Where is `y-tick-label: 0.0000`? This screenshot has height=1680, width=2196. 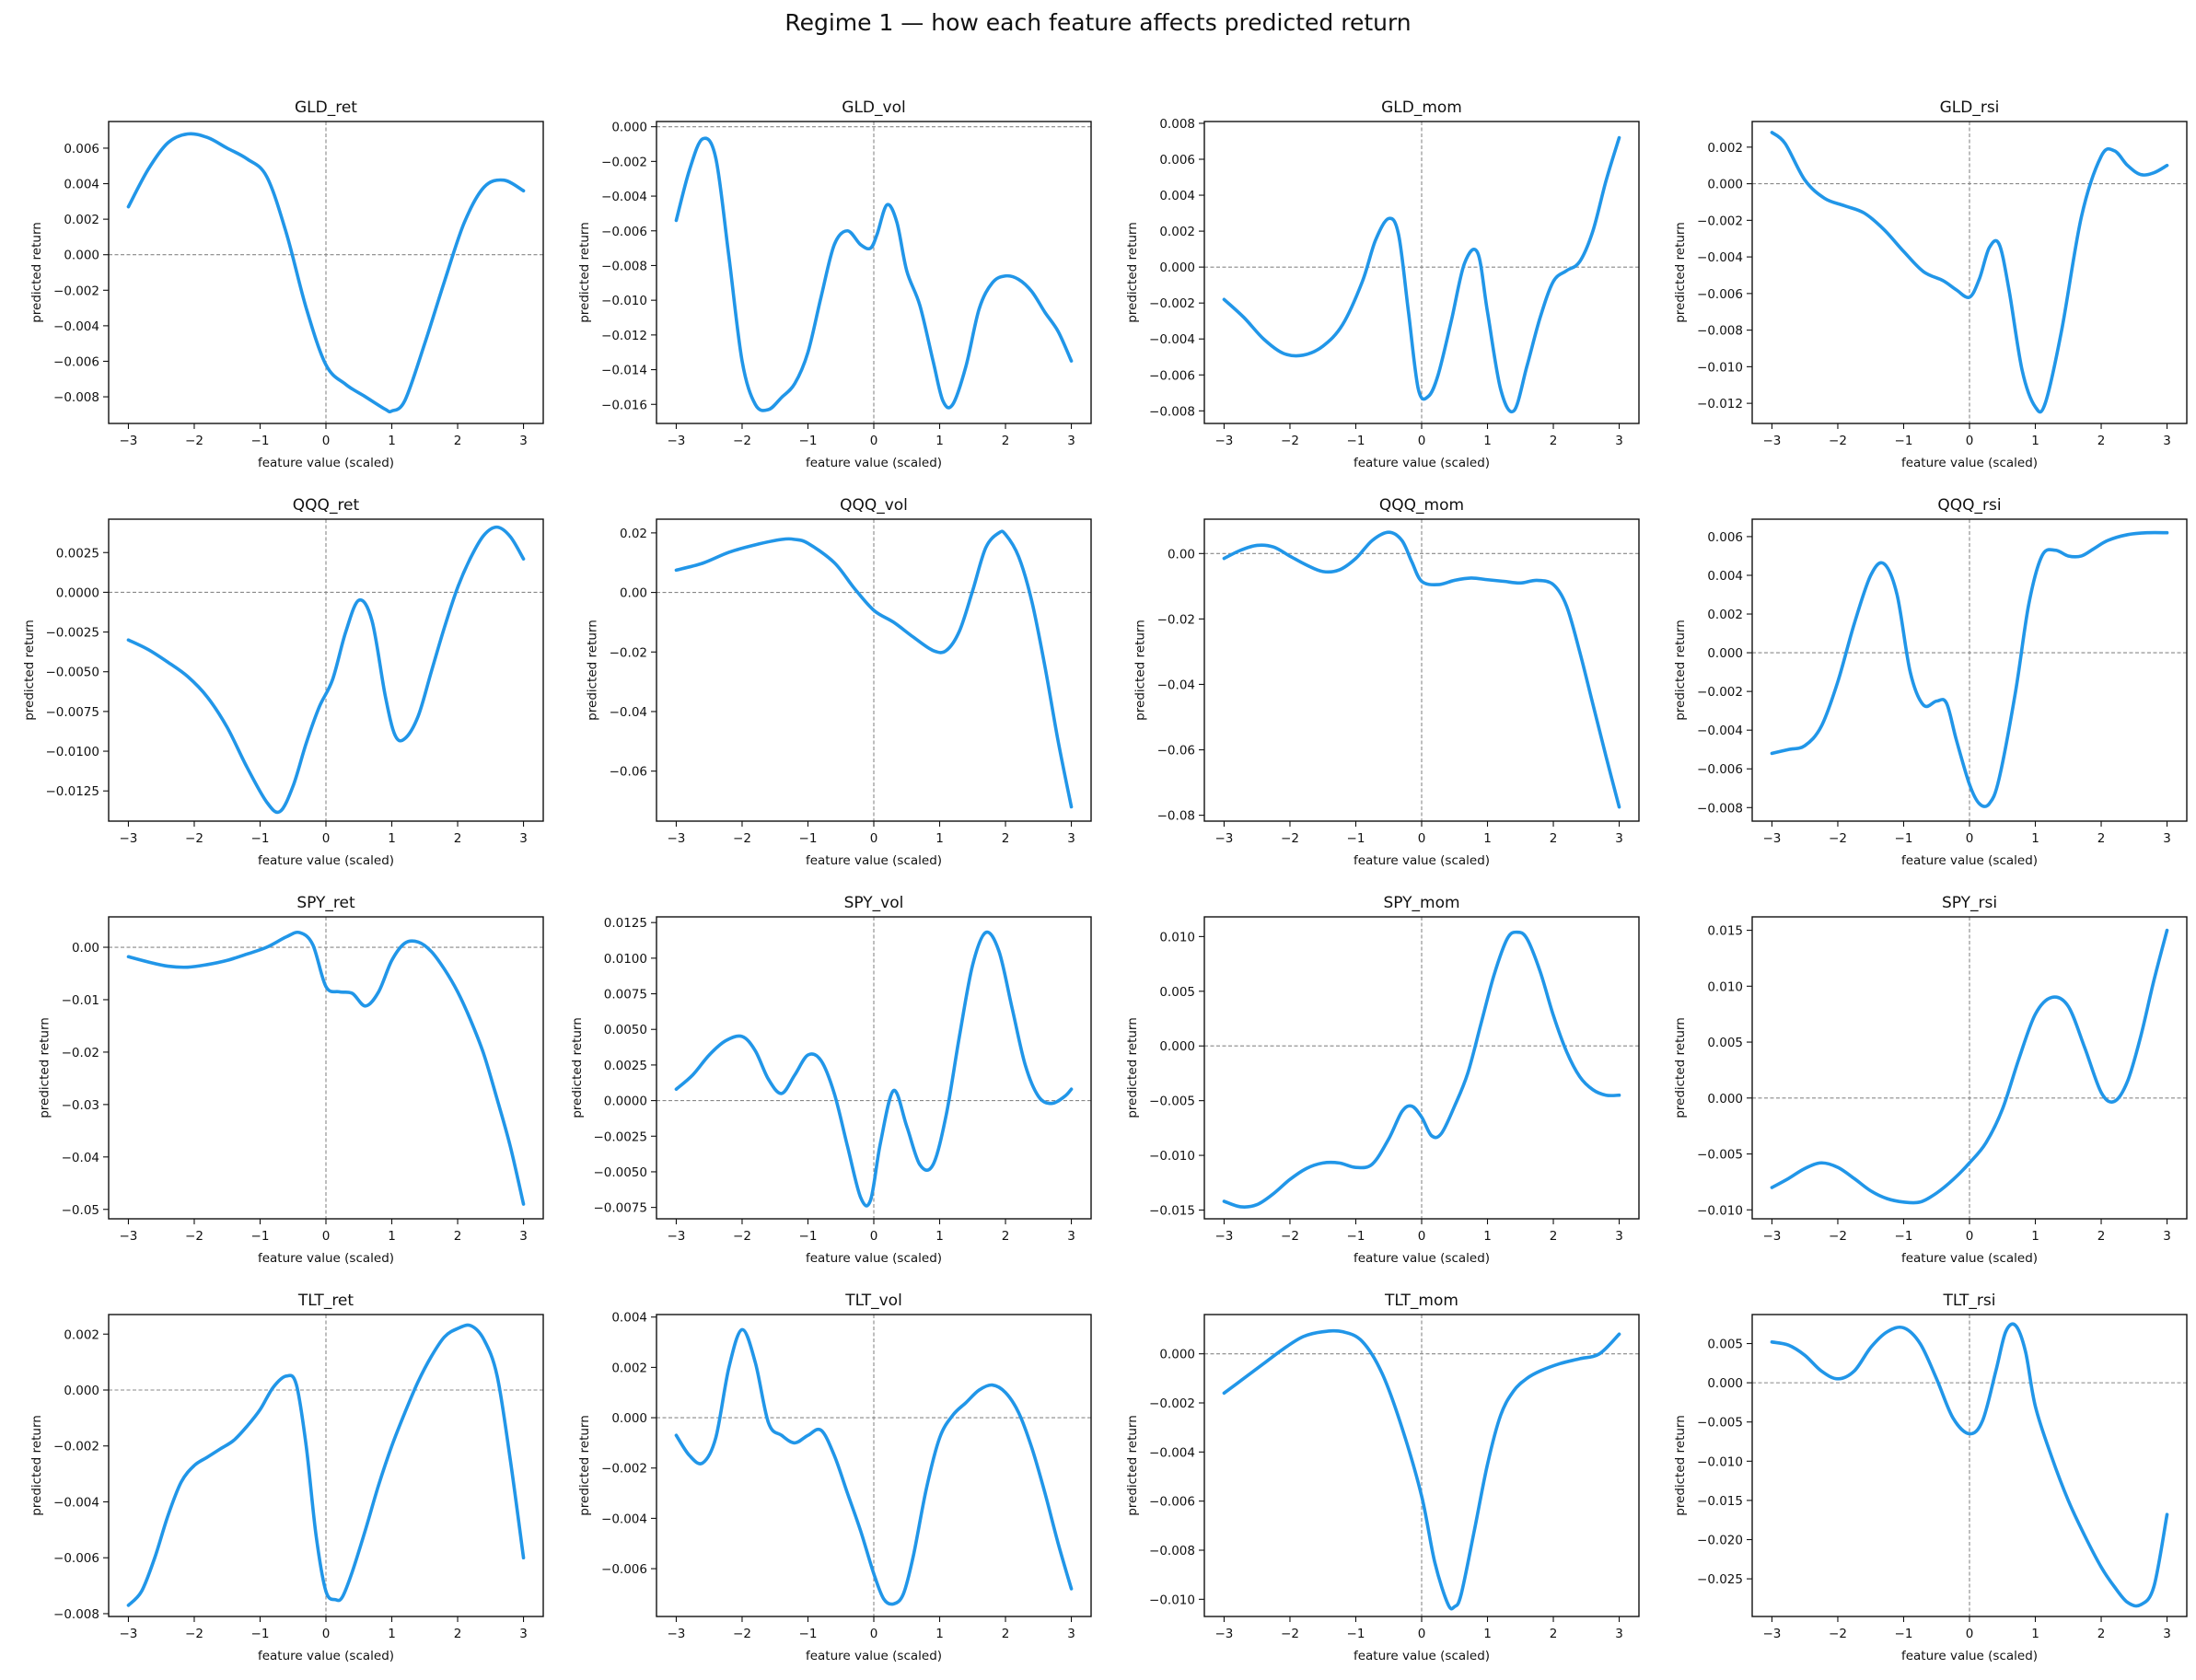
y-tick-label: 0.0000 is located at coordinates (78, 592).